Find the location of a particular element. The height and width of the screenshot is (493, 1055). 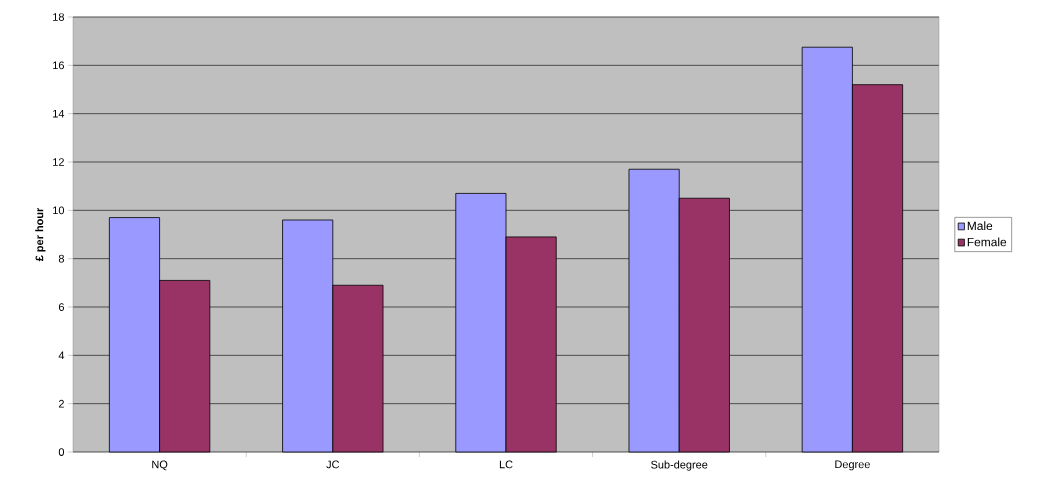

x-tick-label: NQ is located at coordinates (160, 465).